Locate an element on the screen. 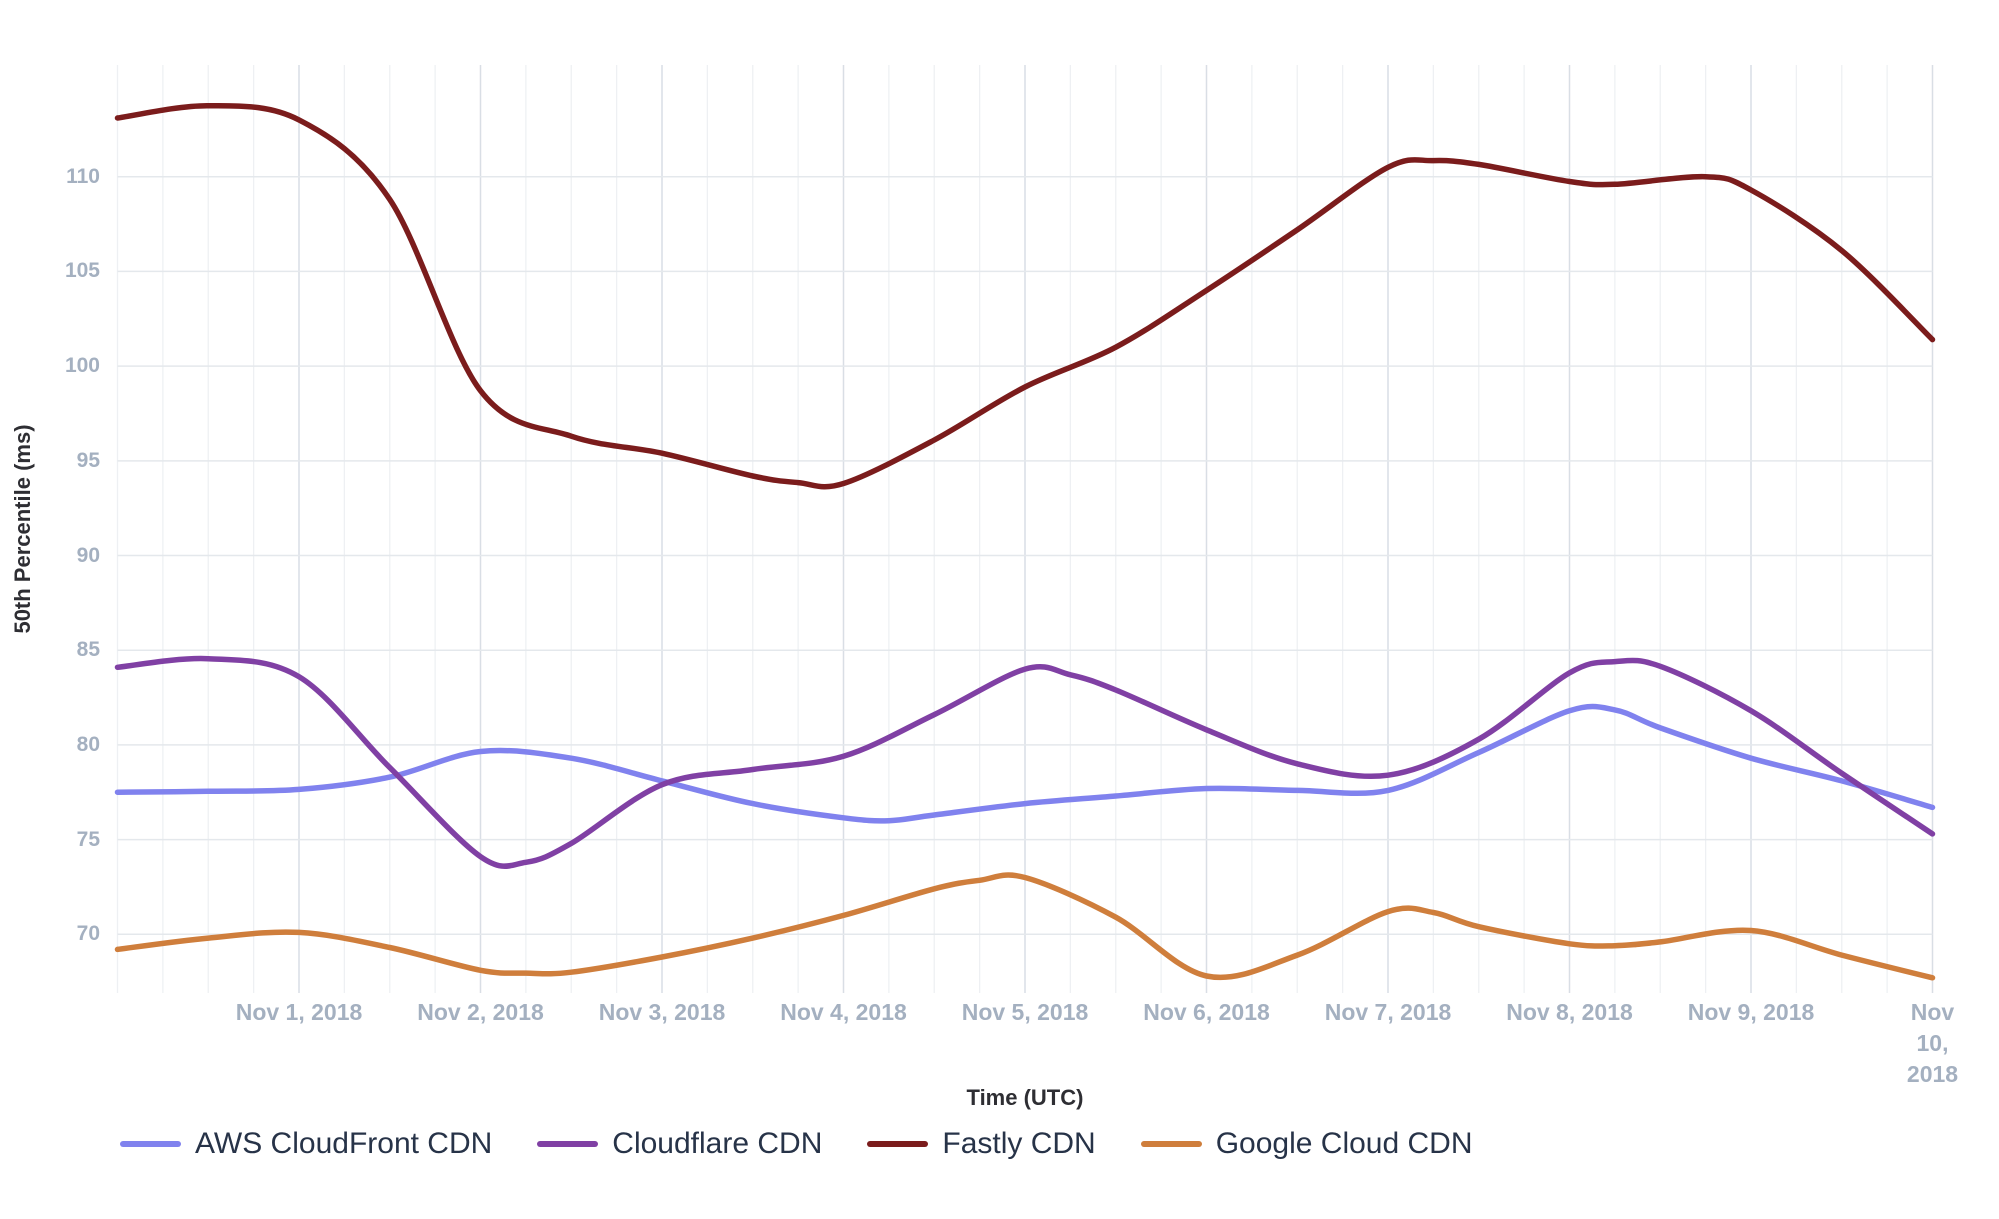 Image resolution: width=1999 pixels, height=1219 pixels. legend-item-cloudflare-cdn: Cloudflare CDN is located at coordinates (679, 1144).